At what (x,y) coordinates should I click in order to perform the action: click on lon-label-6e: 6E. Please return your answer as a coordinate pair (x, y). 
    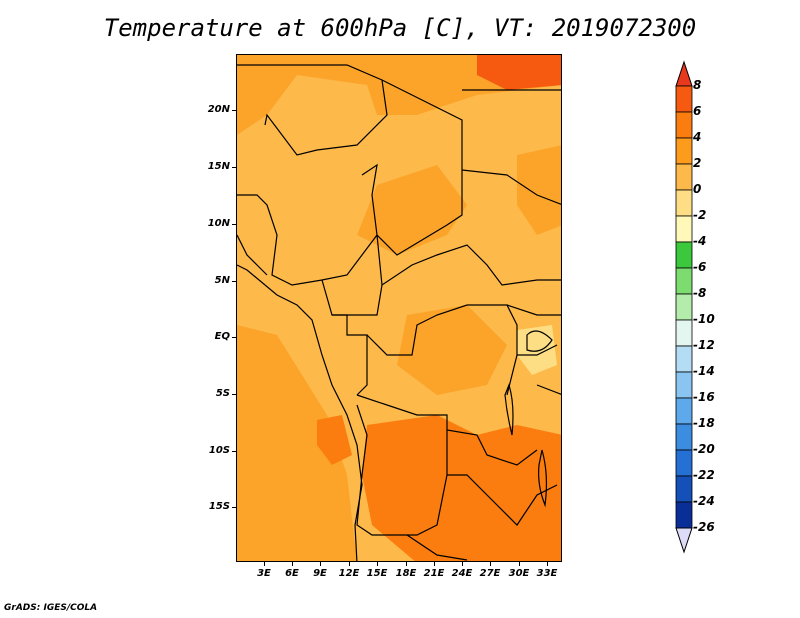
    Looking at the image, I should click on (292, 573).